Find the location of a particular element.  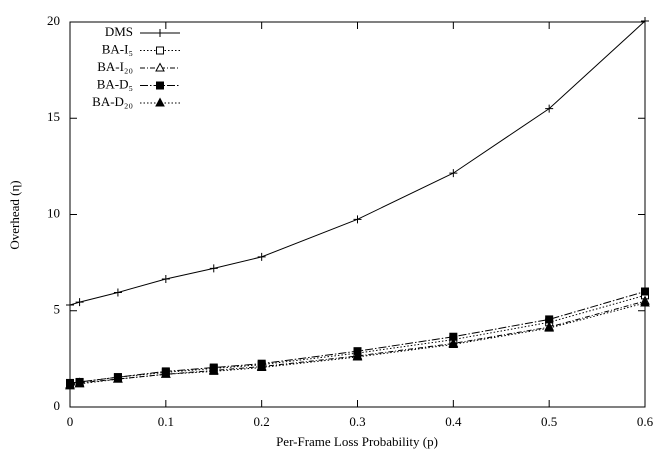

y-tick-label: 20 is located at coordinates (53, 20).